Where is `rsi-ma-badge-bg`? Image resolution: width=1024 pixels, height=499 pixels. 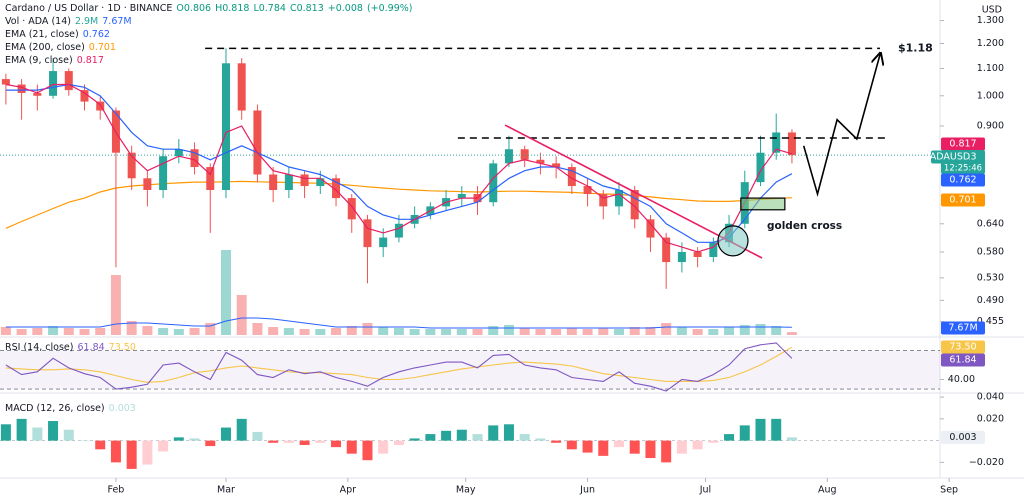 rsi-ma-badge-bg is located at coordinates (963, 347).